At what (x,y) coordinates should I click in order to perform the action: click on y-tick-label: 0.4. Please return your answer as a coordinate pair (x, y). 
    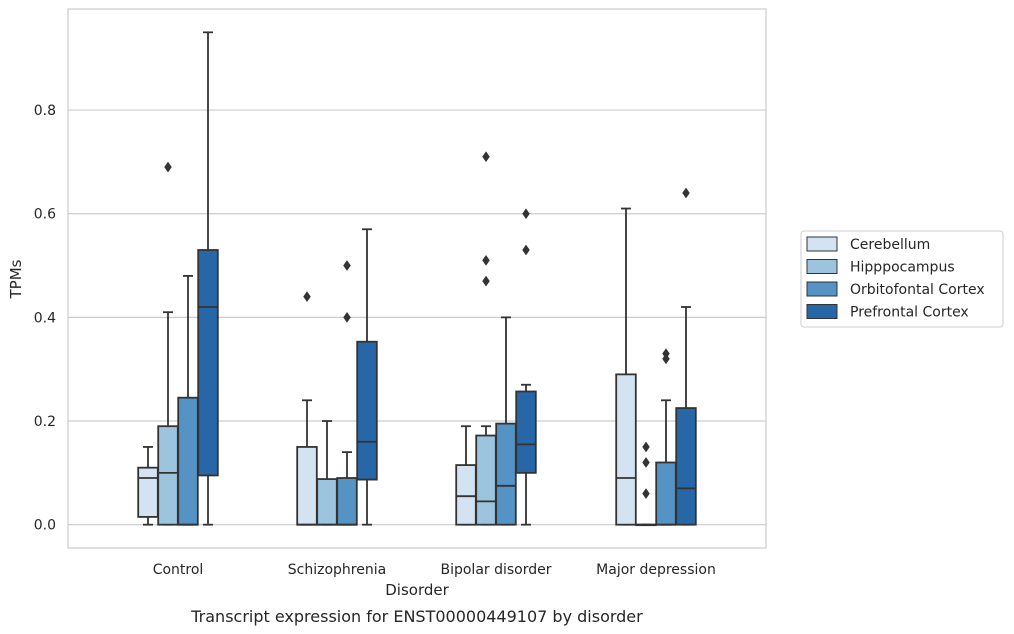
    Looking at the image, I should click on (45, 318).